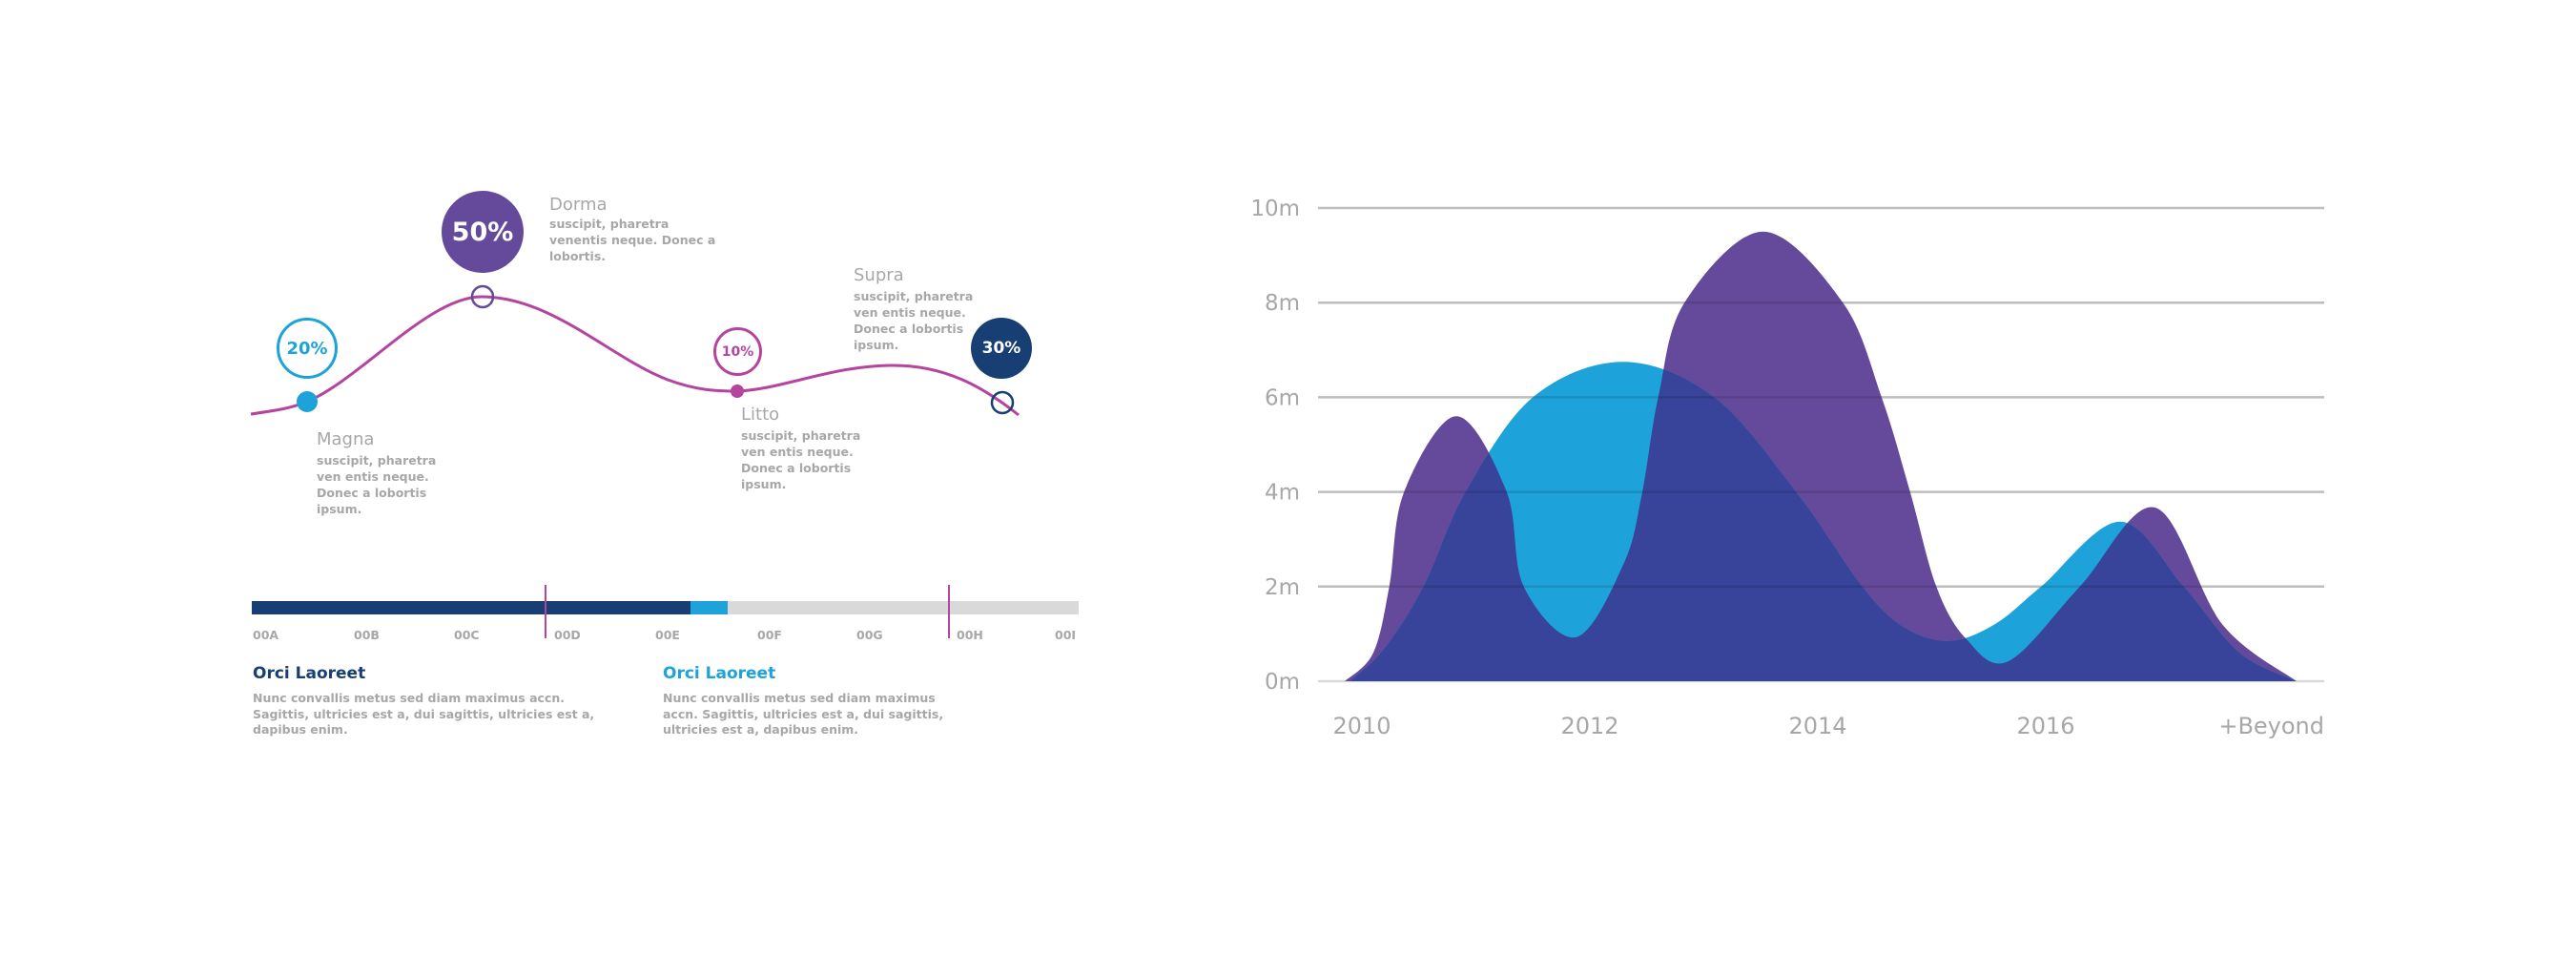  What do you see at coordinates (737, 391) in the screenshot?
I see `litto-point-dot` at bounding box center [737, 391].